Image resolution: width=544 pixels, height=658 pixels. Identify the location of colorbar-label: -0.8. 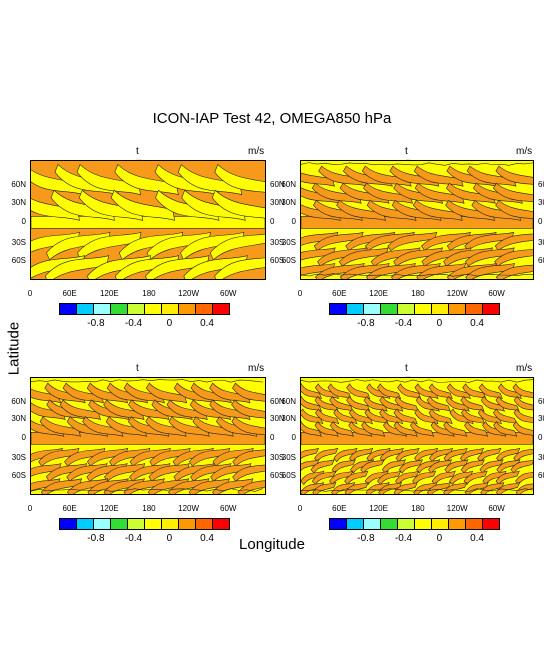
(96, 538).